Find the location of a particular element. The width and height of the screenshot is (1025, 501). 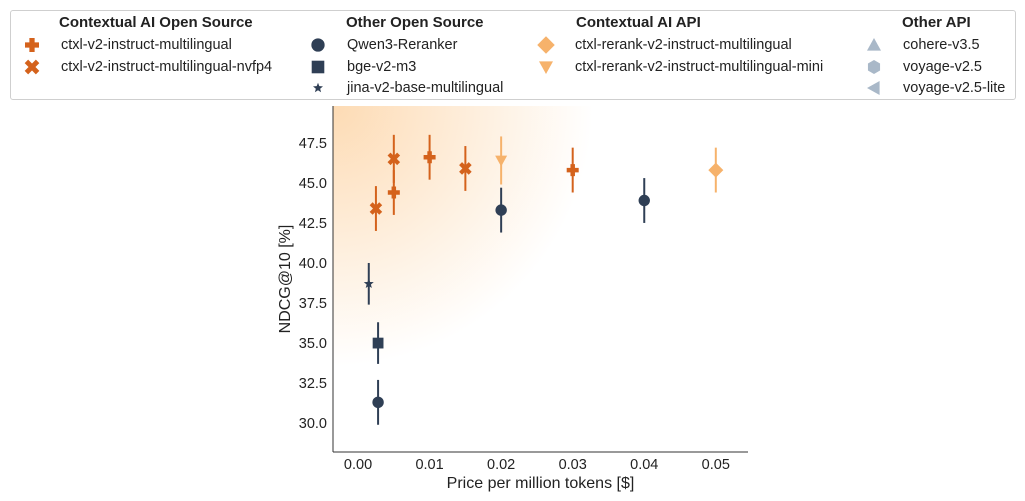

triangle-up-marker-icon is located at coordinates (874, 44).